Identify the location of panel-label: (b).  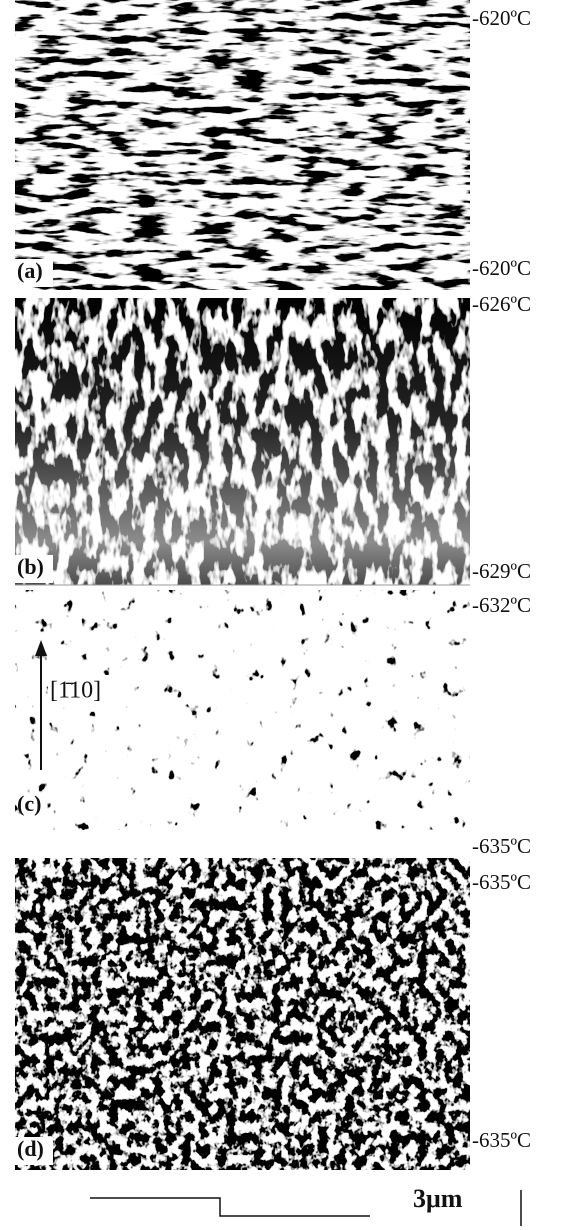
(30, 566).